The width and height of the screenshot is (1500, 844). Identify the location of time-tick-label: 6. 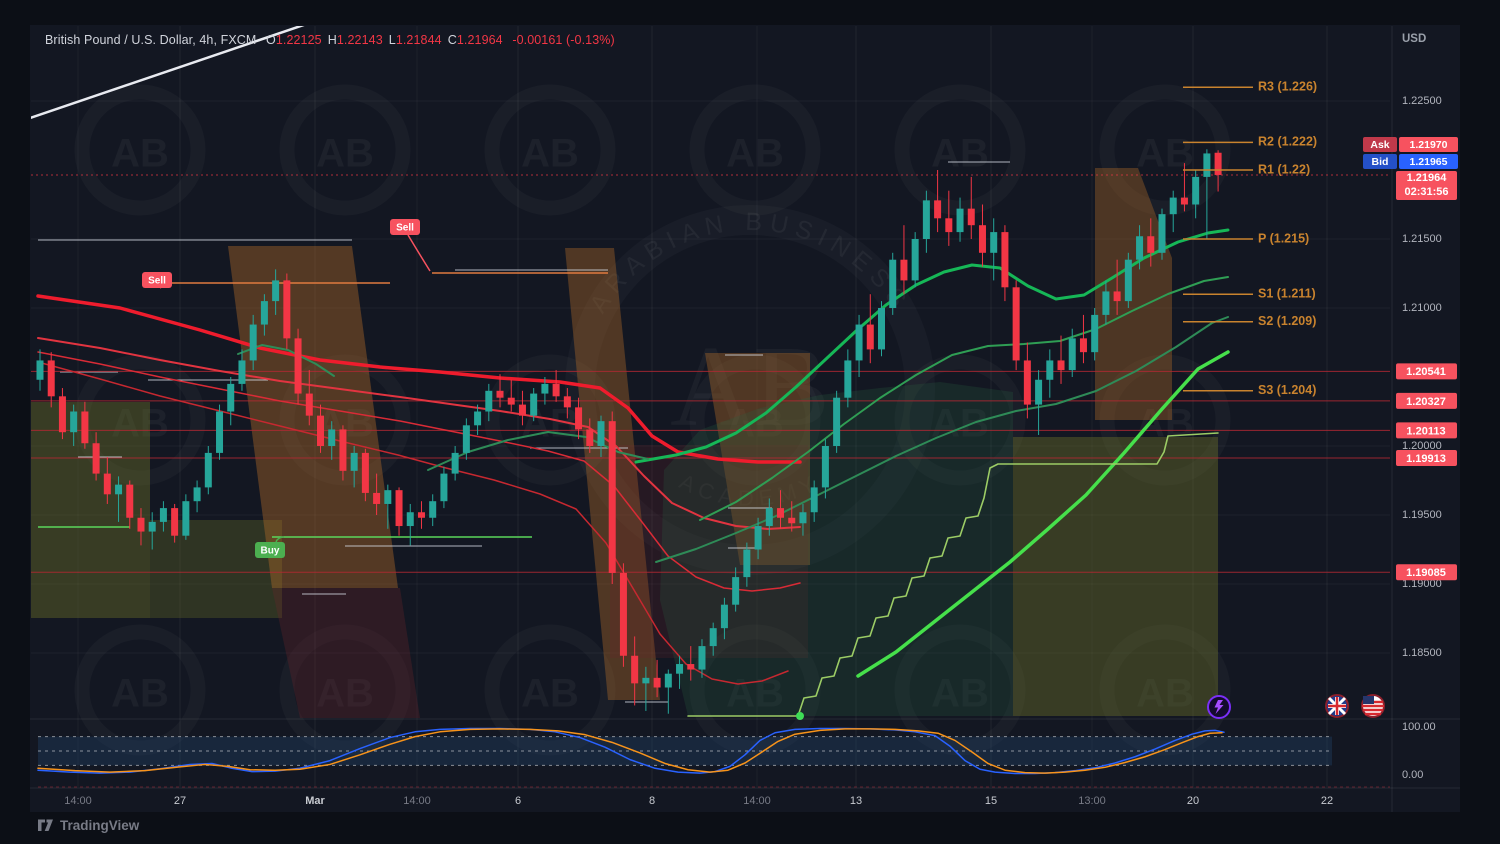
(518, 801).